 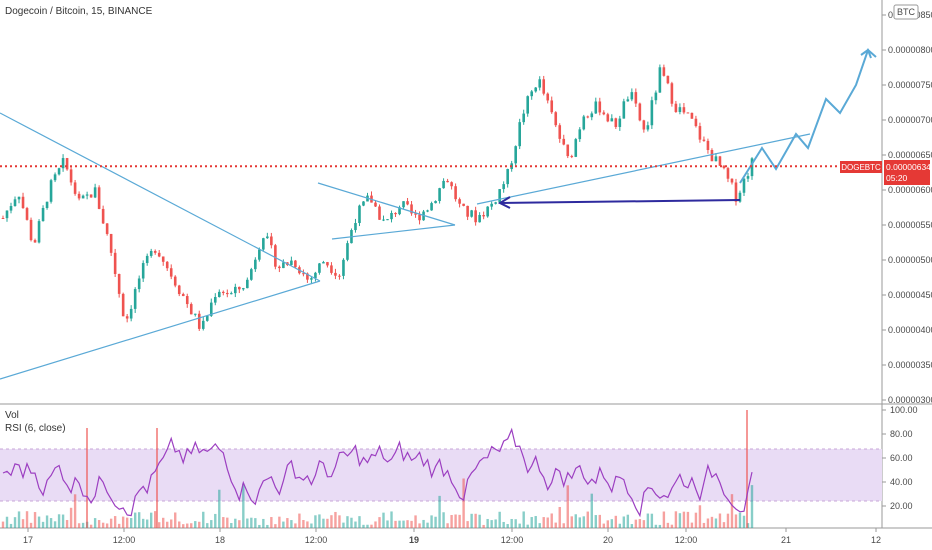 What do you see at coordinates (786, 540) in the screenshot?
I see `time-axis-label: 21` at bounding box center [786, 540].